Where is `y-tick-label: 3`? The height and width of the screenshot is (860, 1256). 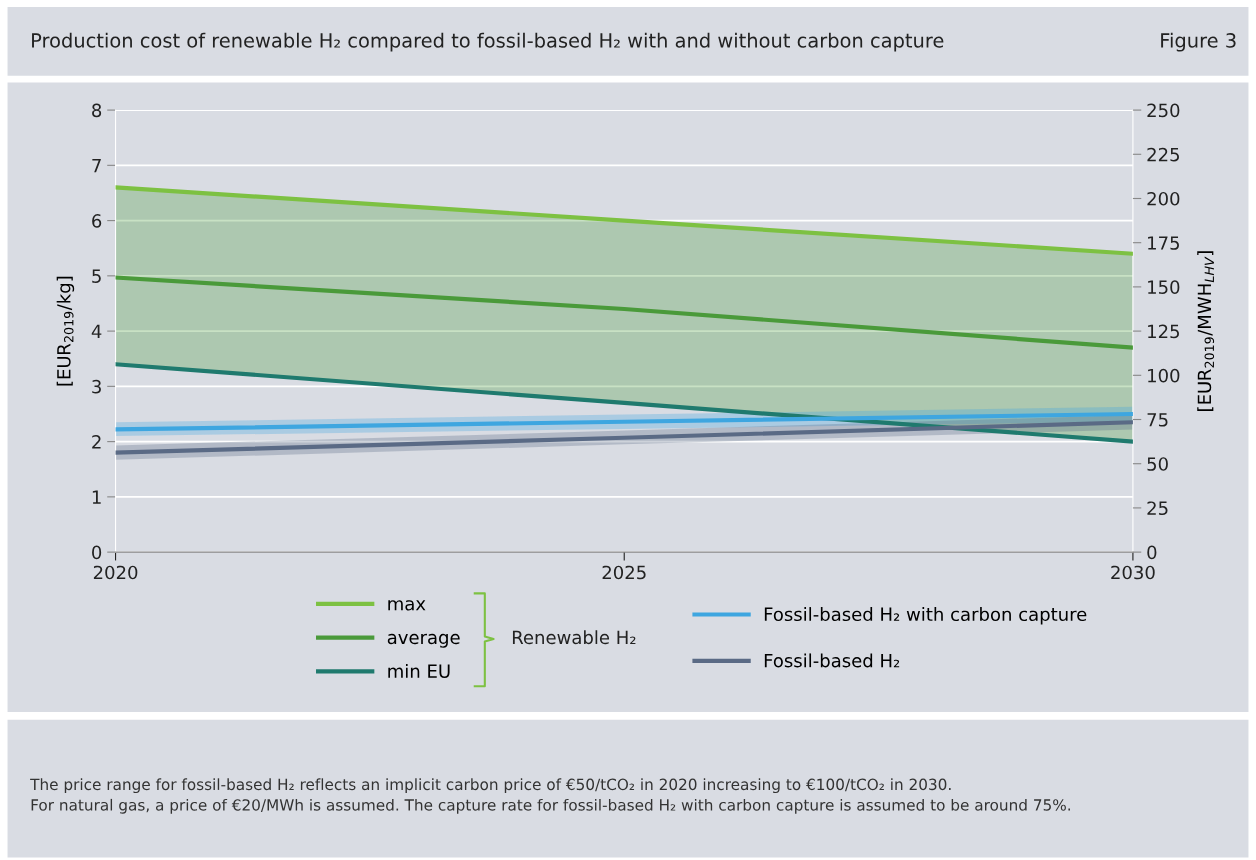
y-tick-label: 3 is located at coordinates (96, 386).